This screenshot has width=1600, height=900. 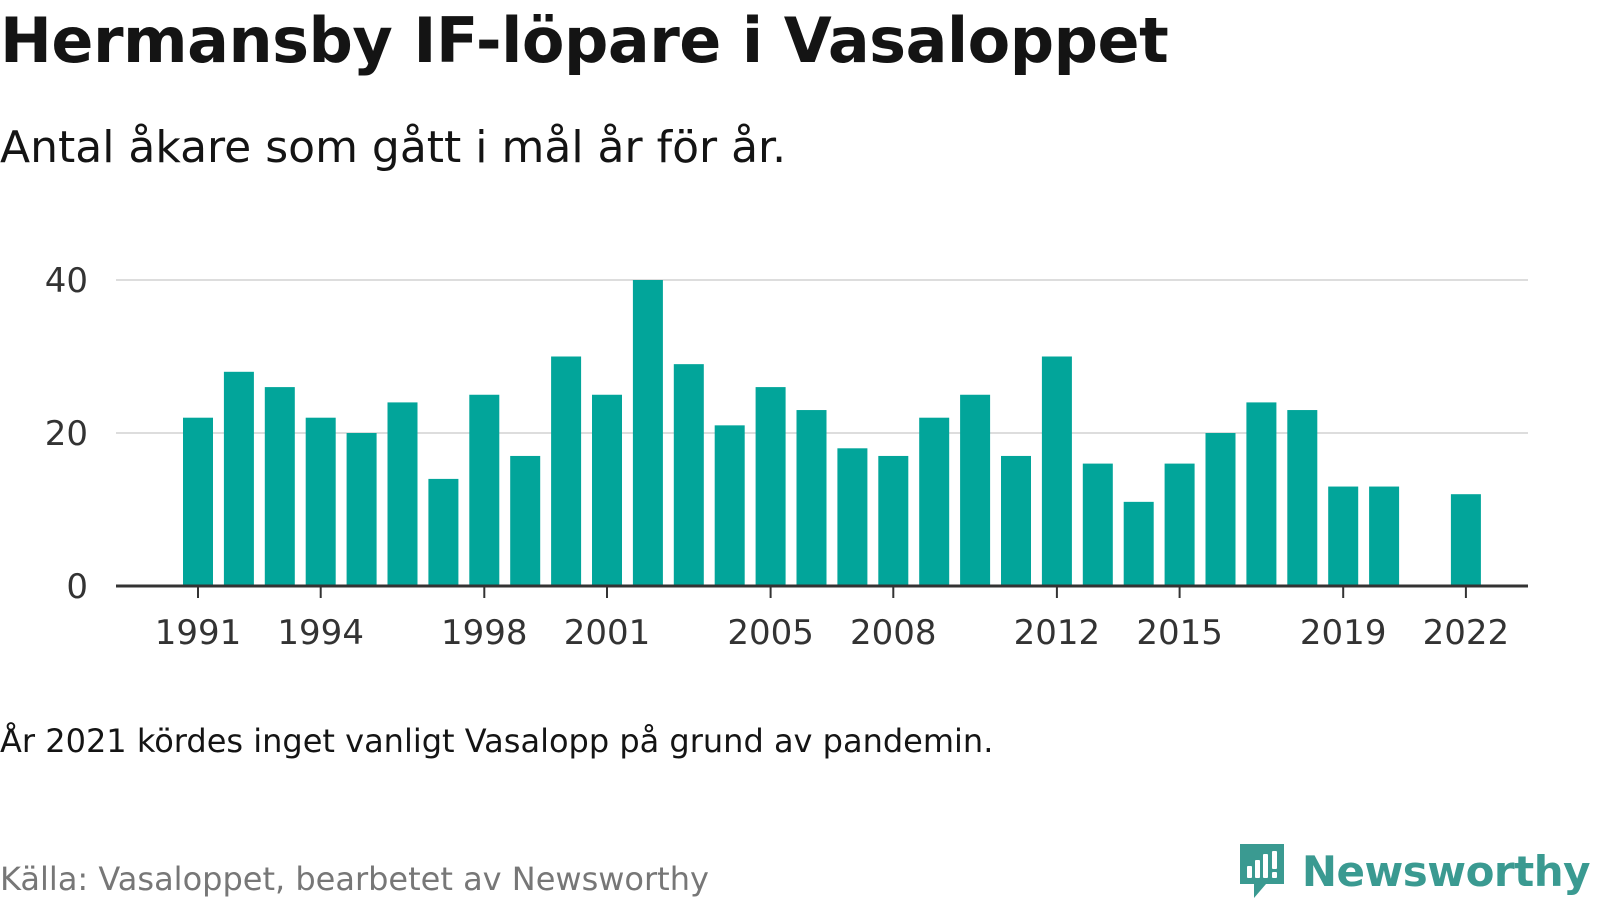 What do you see at coordinates (320, 633) in the screenshot?
I see `x-tick-label: 1994` at bounding box center [320, 633].